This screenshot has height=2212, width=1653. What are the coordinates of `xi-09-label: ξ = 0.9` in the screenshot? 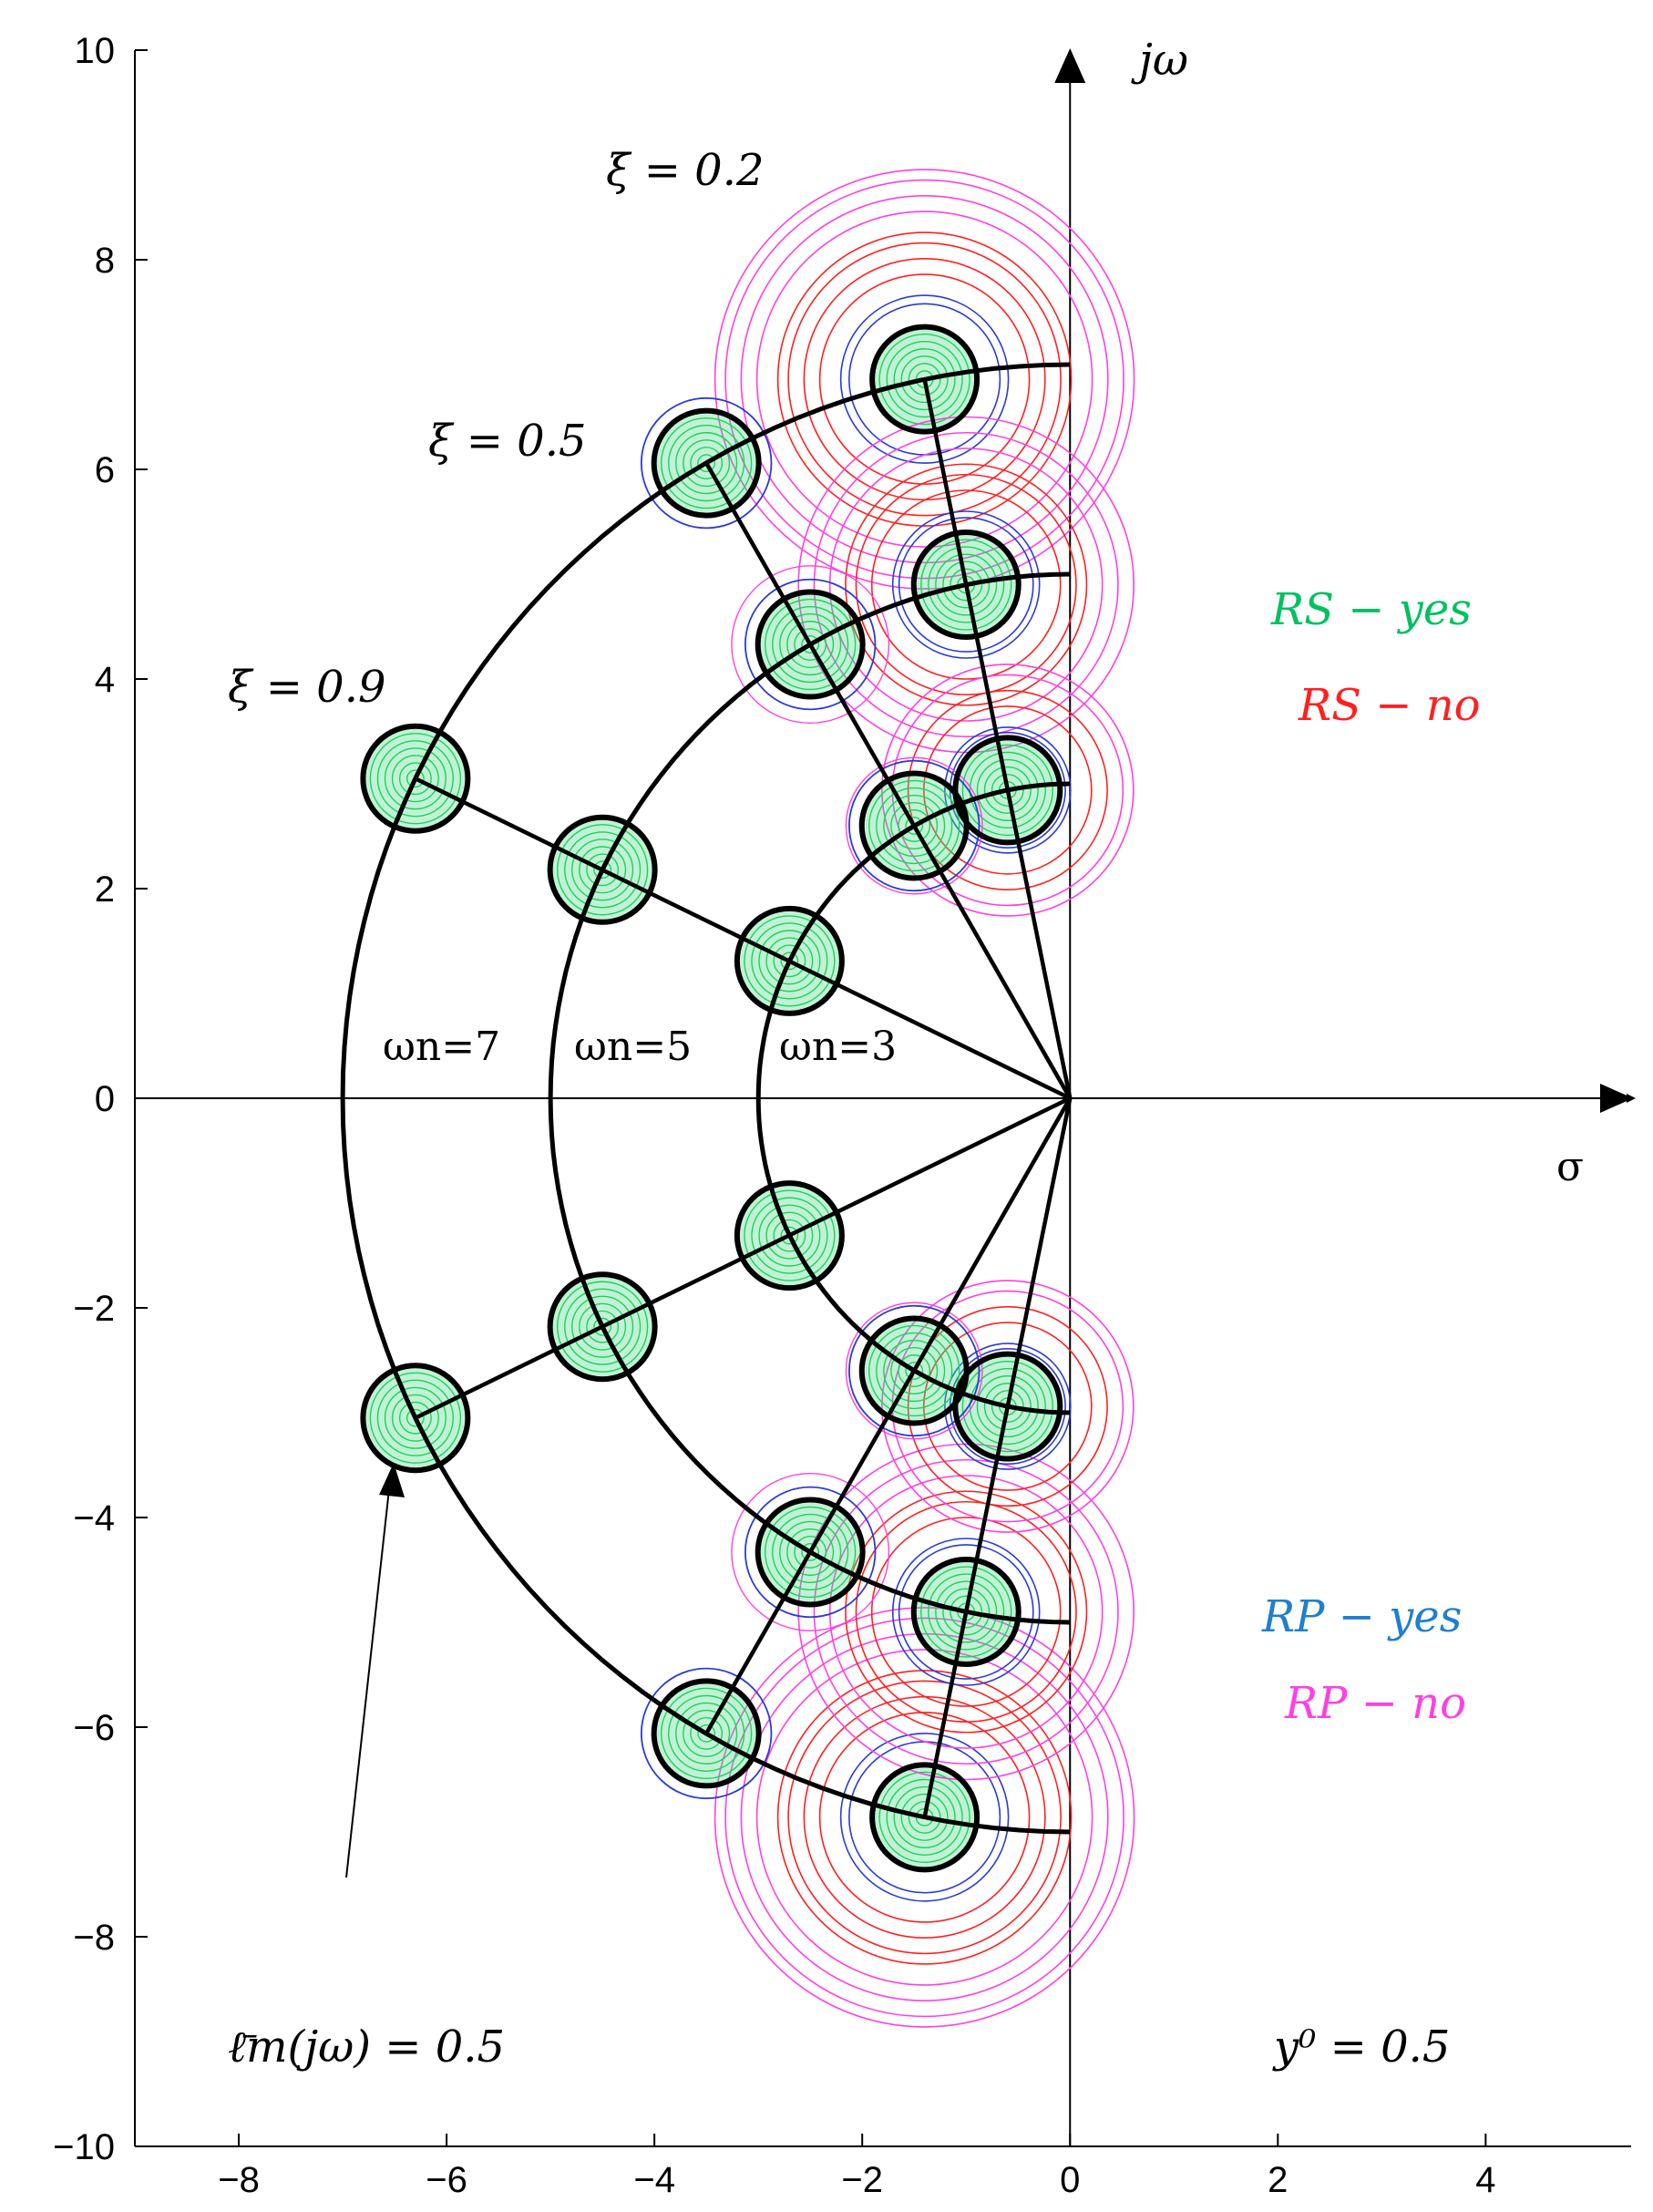 It's located at (307, 687).